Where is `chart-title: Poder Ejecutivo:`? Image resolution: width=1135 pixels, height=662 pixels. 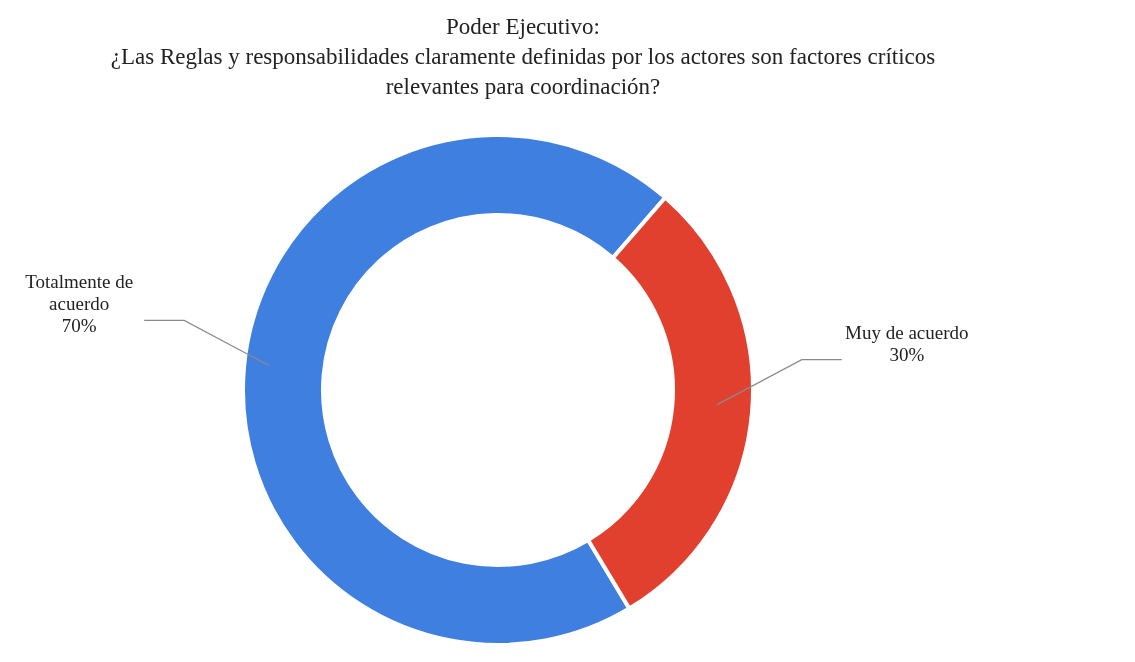 chart-title: Poder Ejecutivo: is located at coordinates (523, 27).